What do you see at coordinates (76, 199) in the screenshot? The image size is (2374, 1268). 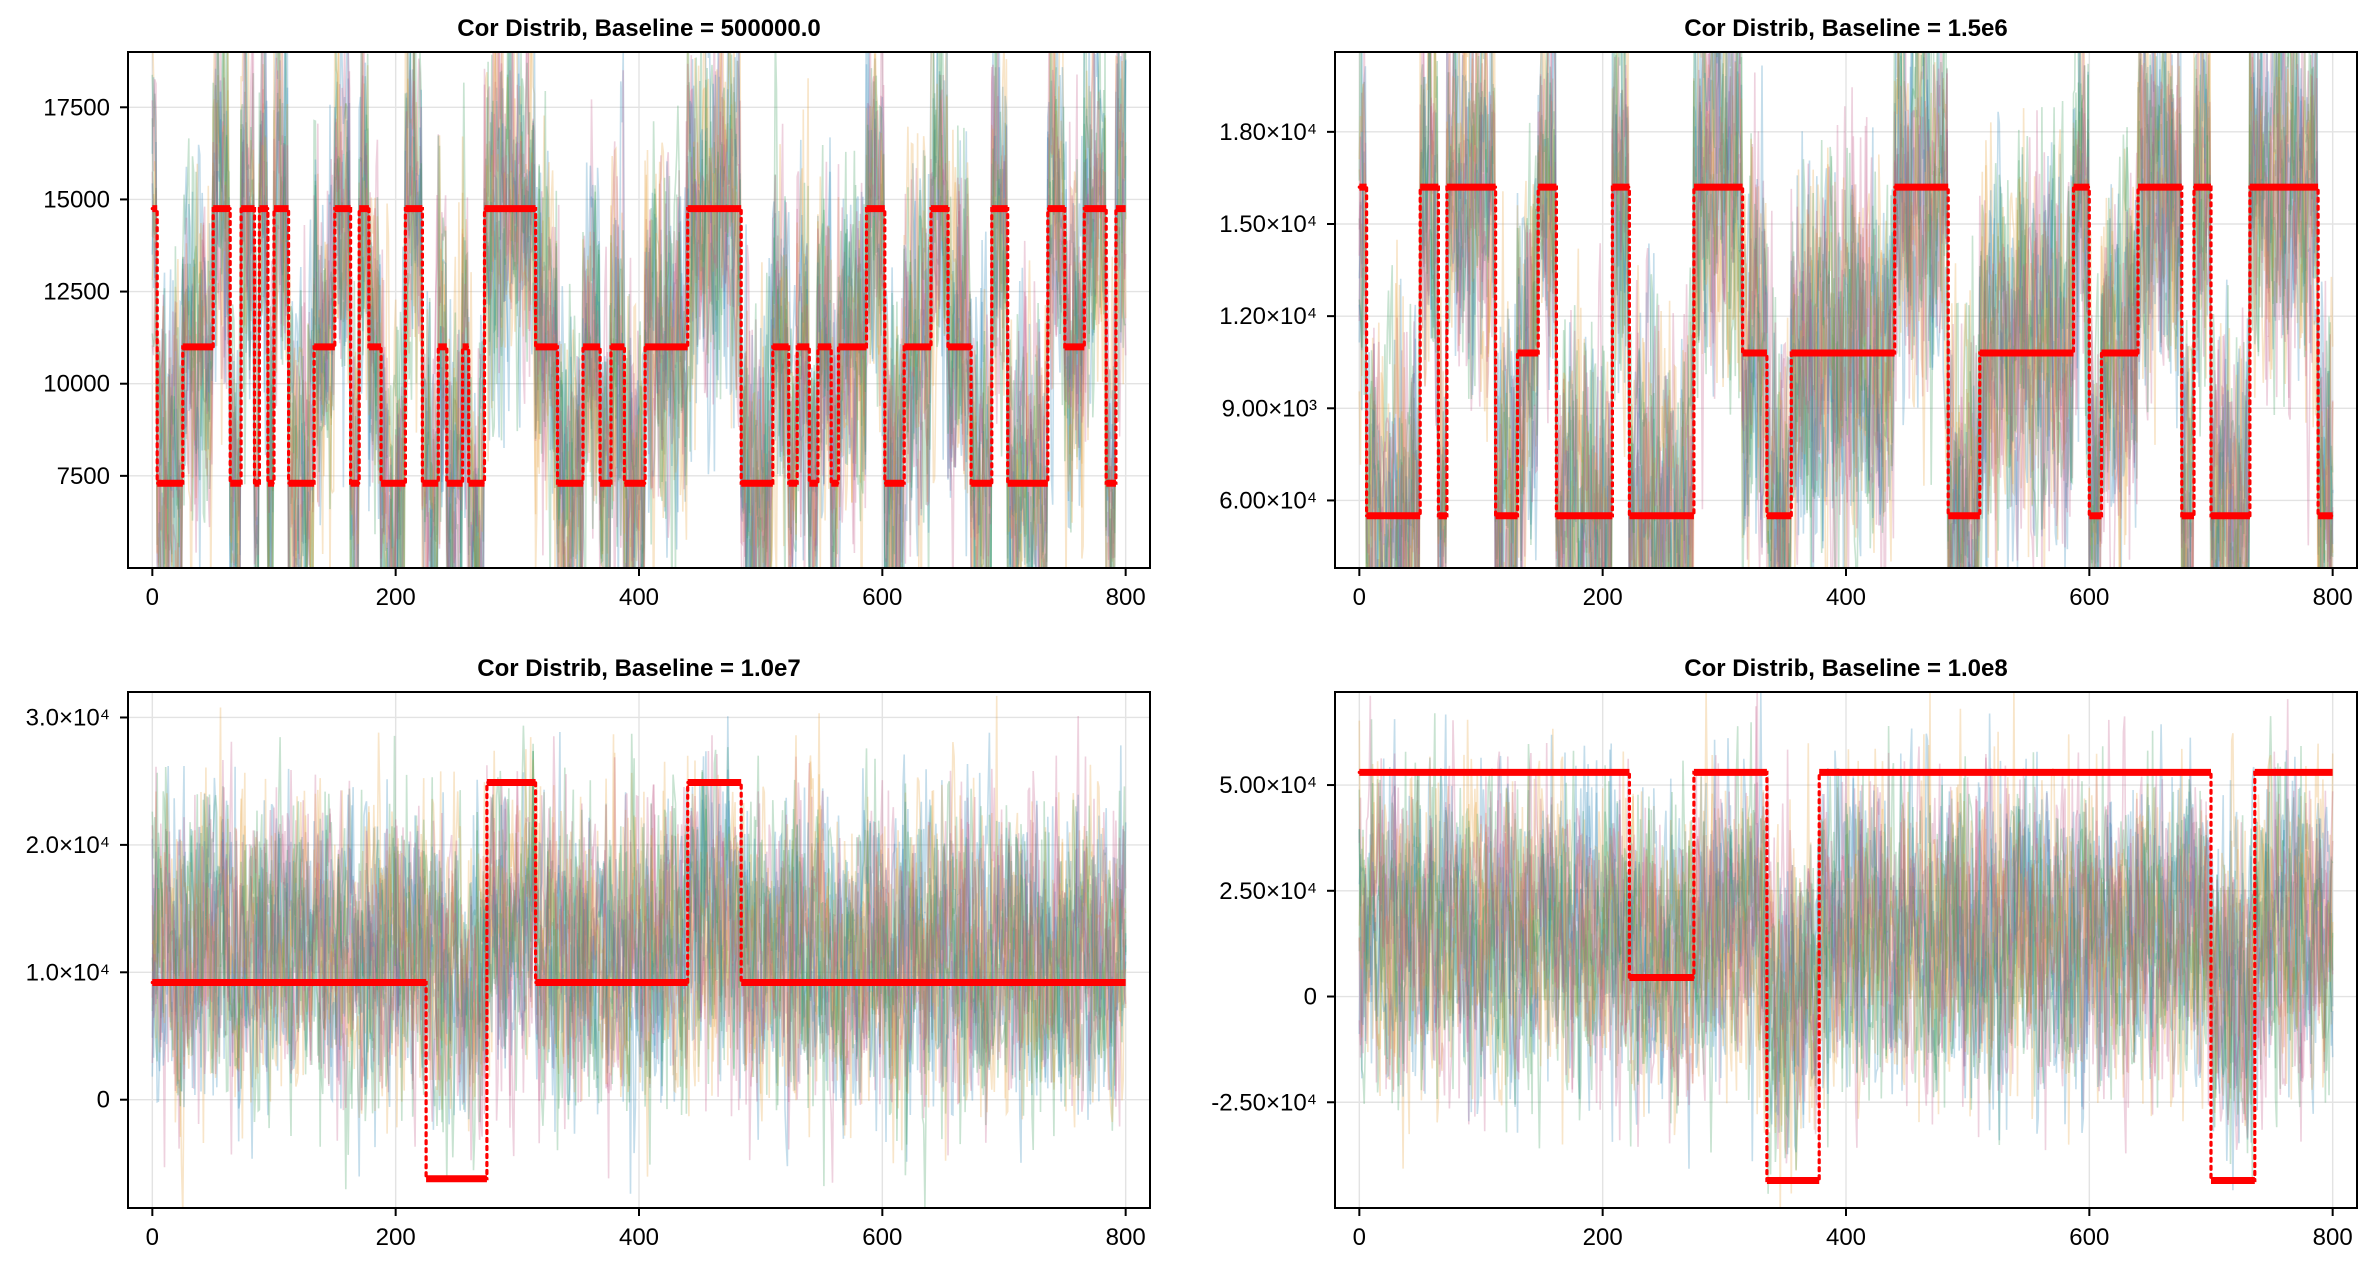 I see `y-tick-label: 15000` at bounding box center [76, 199].